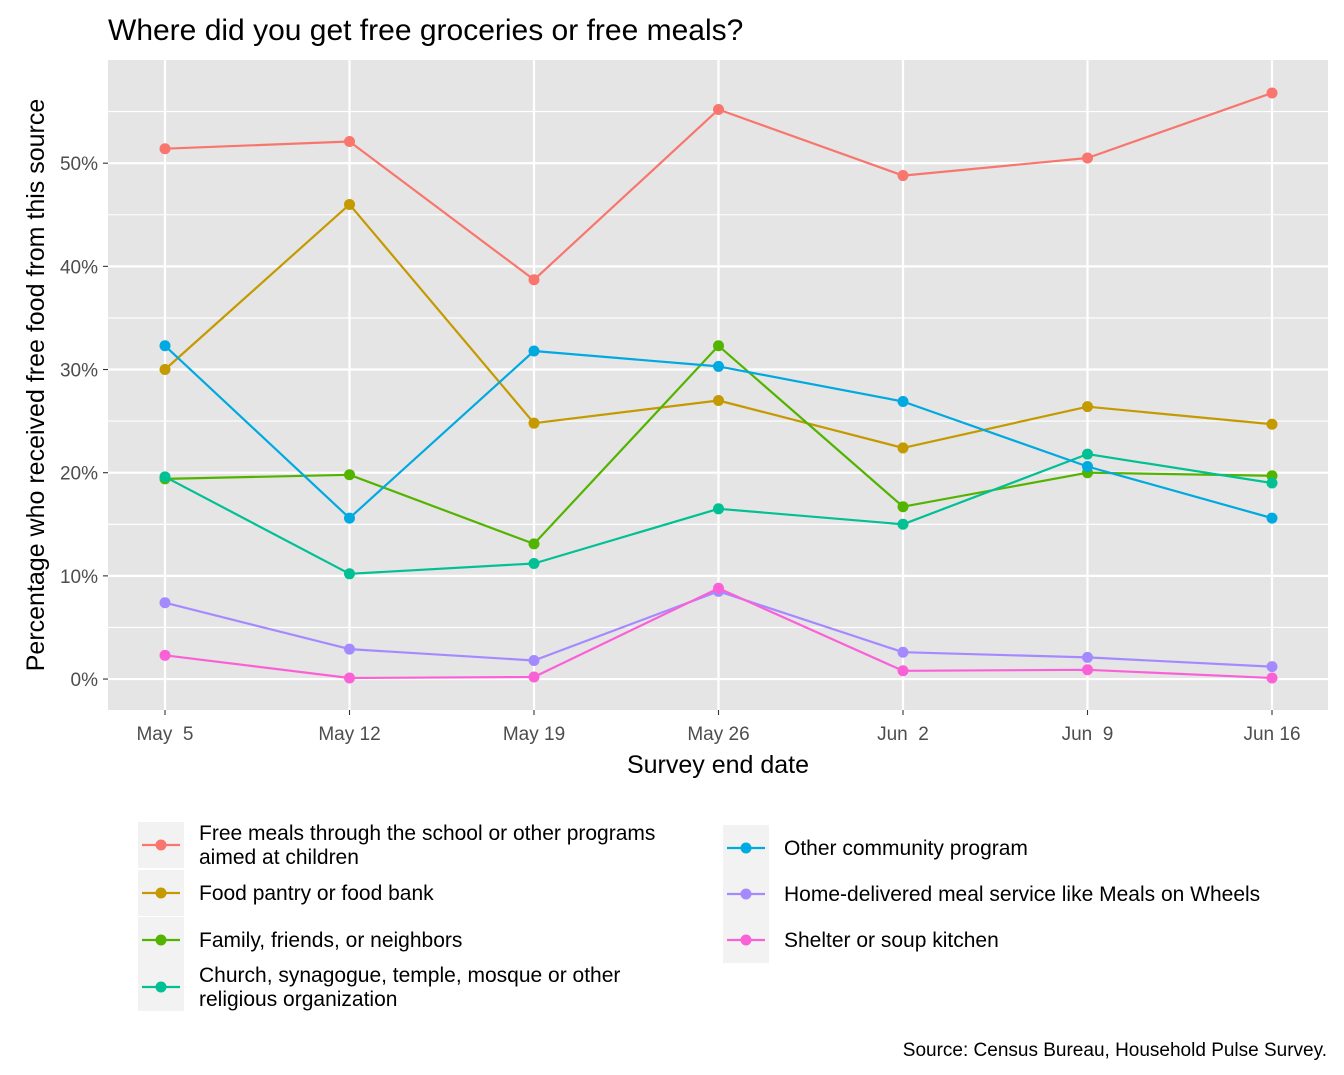  I want to click on legend-item: Family, friends, or neighbors, so click(300, 940).